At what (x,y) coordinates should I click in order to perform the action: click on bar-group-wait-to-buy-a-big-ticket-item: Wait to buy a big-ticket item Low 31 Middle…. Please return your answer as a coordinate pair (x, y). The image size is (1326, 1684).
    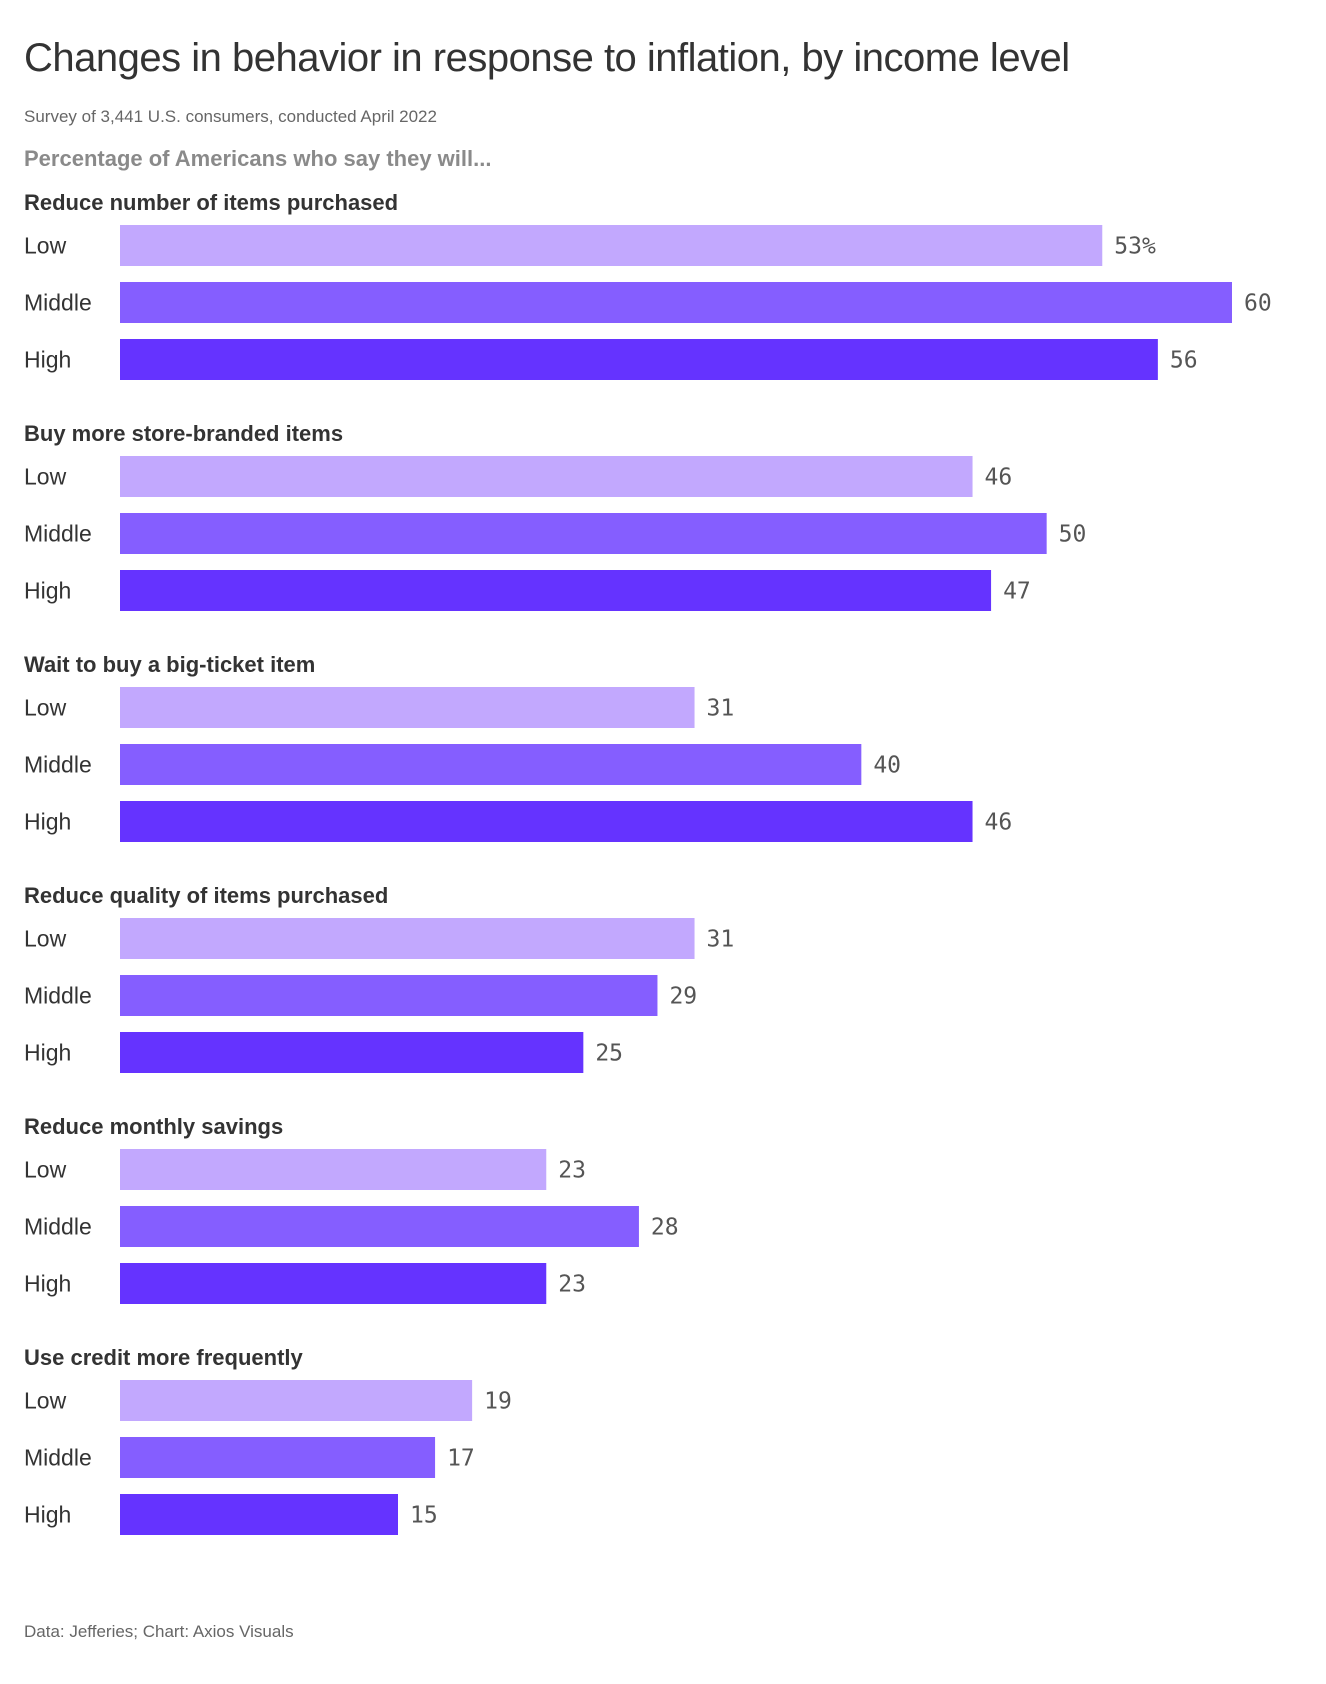
    Looking at the image, I should click on (518, 747).